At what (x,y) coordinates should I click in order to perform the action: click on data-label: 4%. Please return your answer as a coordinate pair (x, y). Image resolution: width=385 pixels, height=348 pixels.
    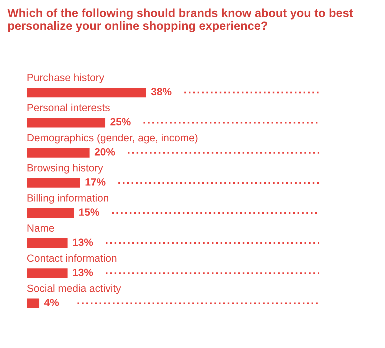
    Looking at the image, I should click on (52, 302).